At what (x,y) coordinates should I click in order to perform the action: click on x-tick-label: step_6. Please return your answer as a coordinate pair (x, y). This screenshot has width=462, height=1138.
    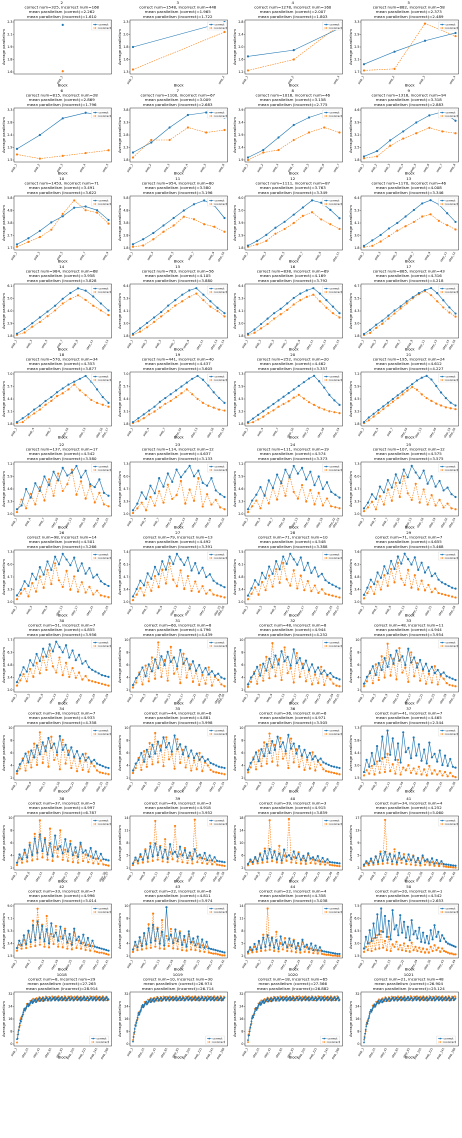
    Looking at the image, I should click on (143, 786).